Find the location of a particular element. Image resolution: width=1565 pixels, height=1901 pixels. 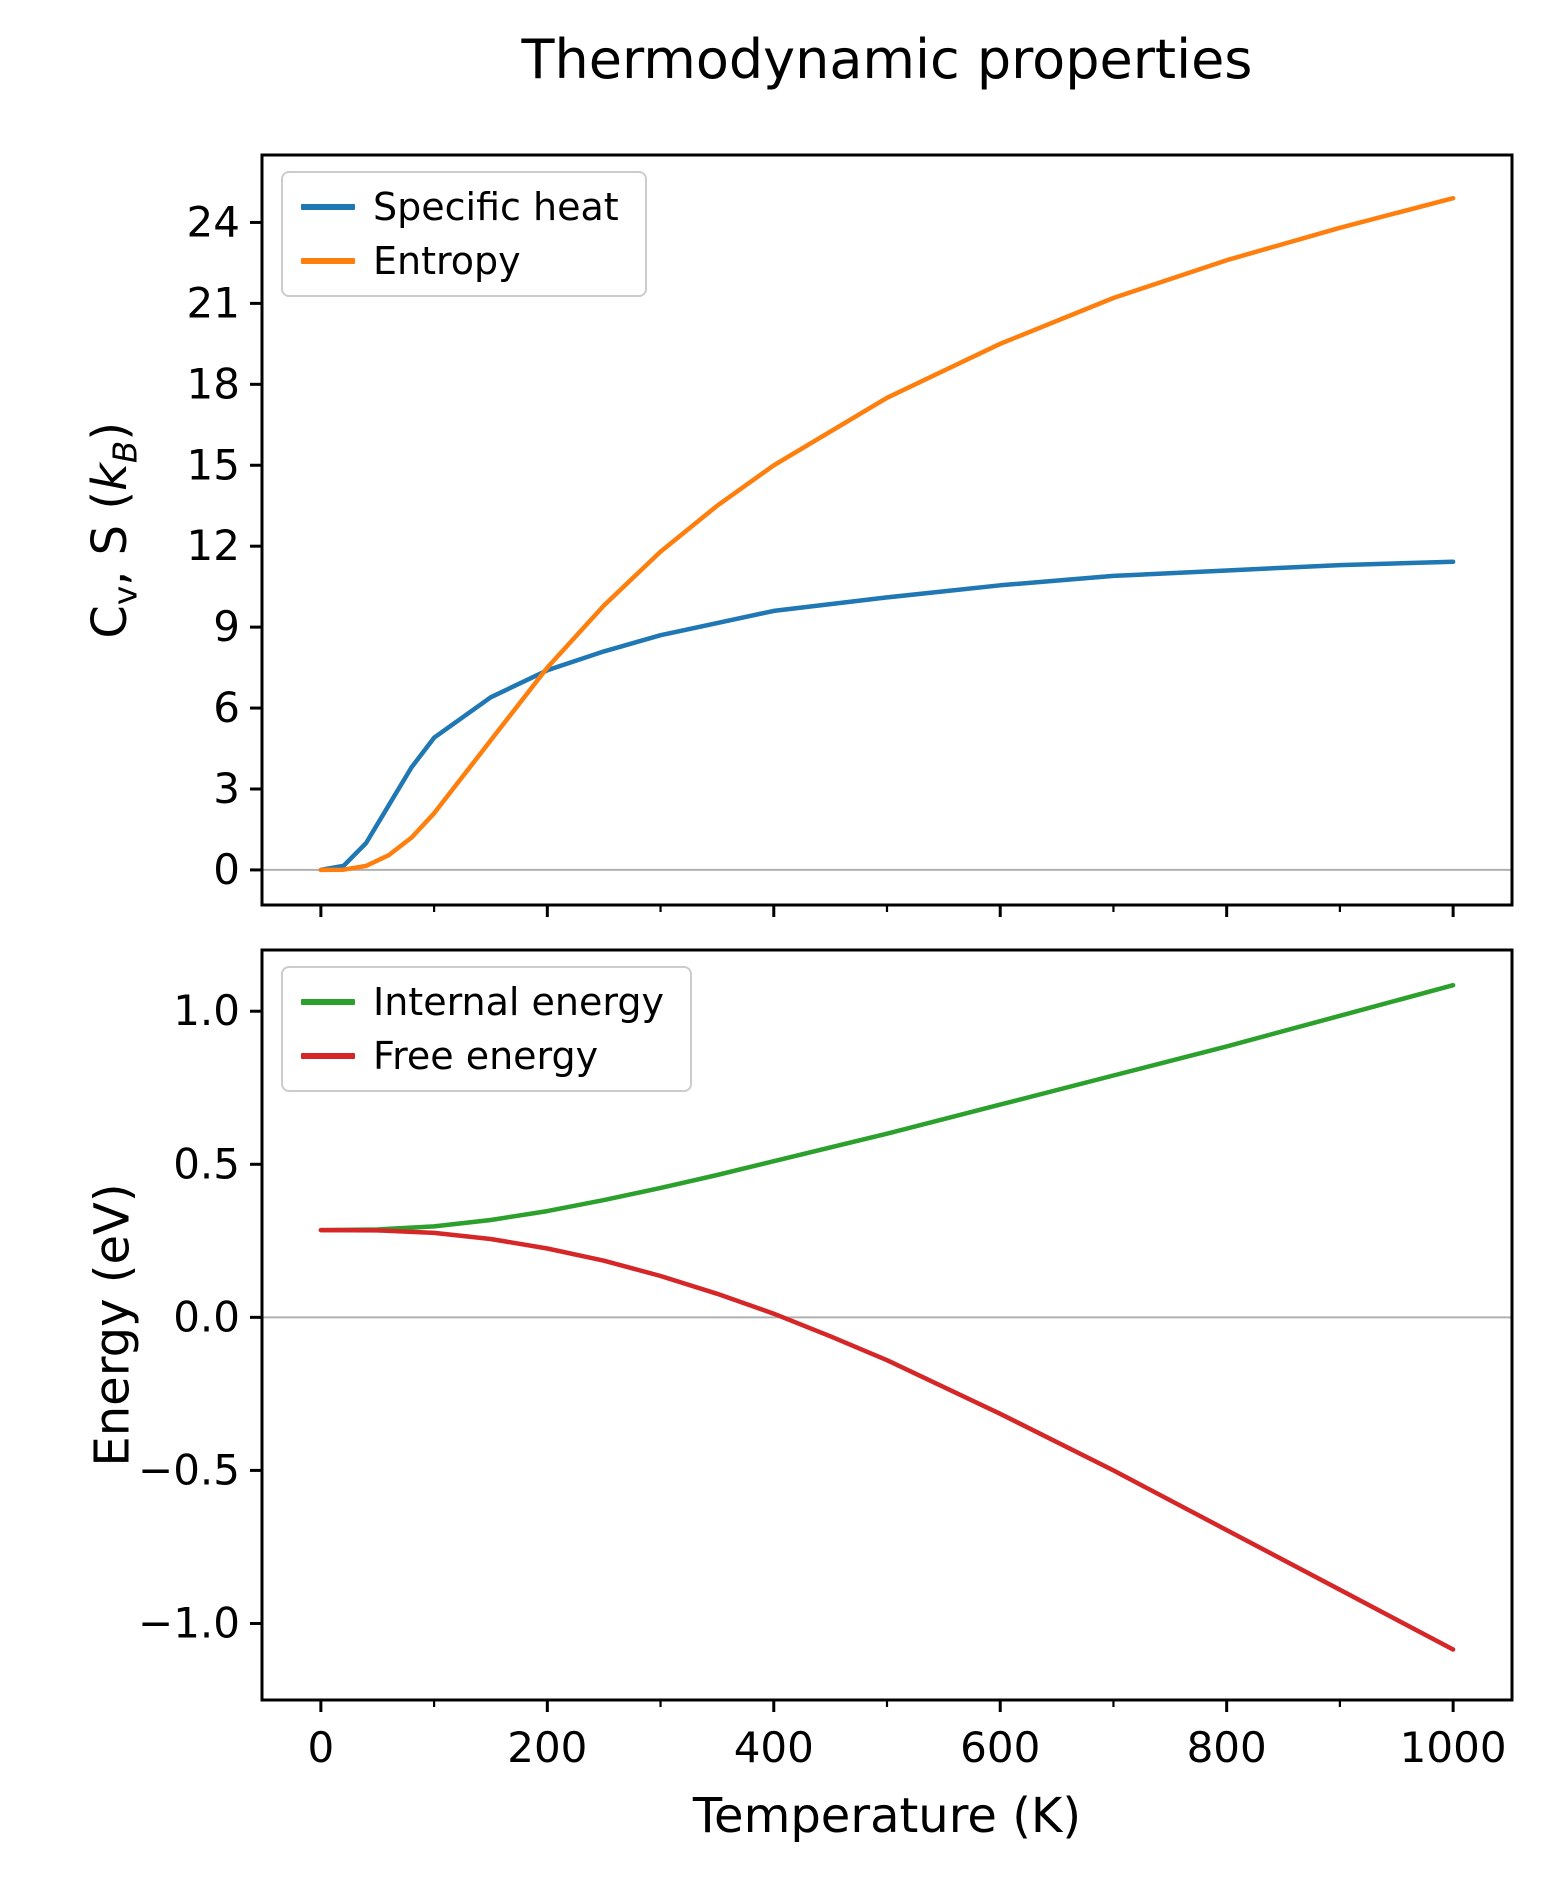

legend-label-free-energy: Free energy is located at coordinates (486, 1056).